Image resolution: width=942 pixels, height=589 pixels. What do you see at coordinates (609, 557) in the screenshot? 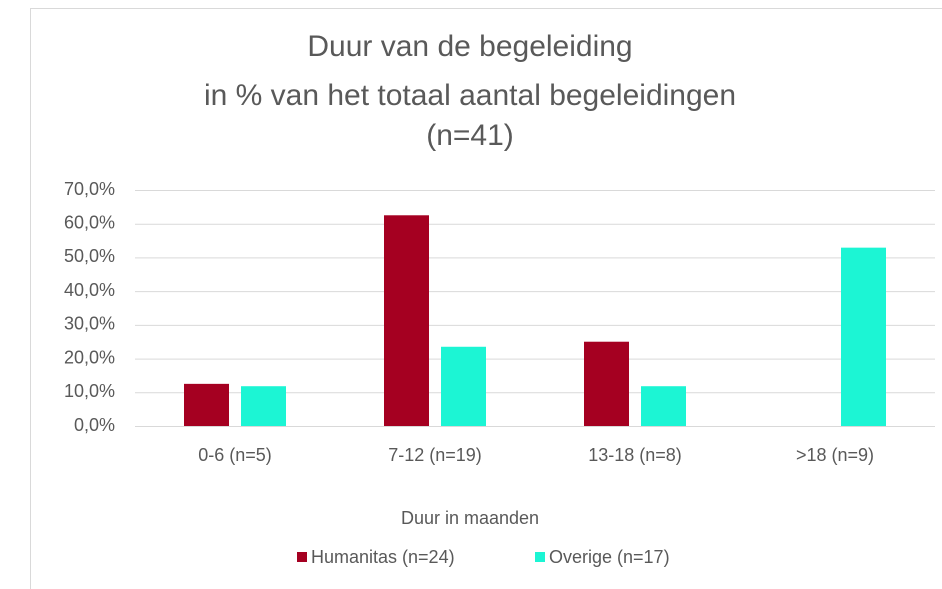
I see `legend-label: Overige (n=17)` at bounding box center [609, 557].